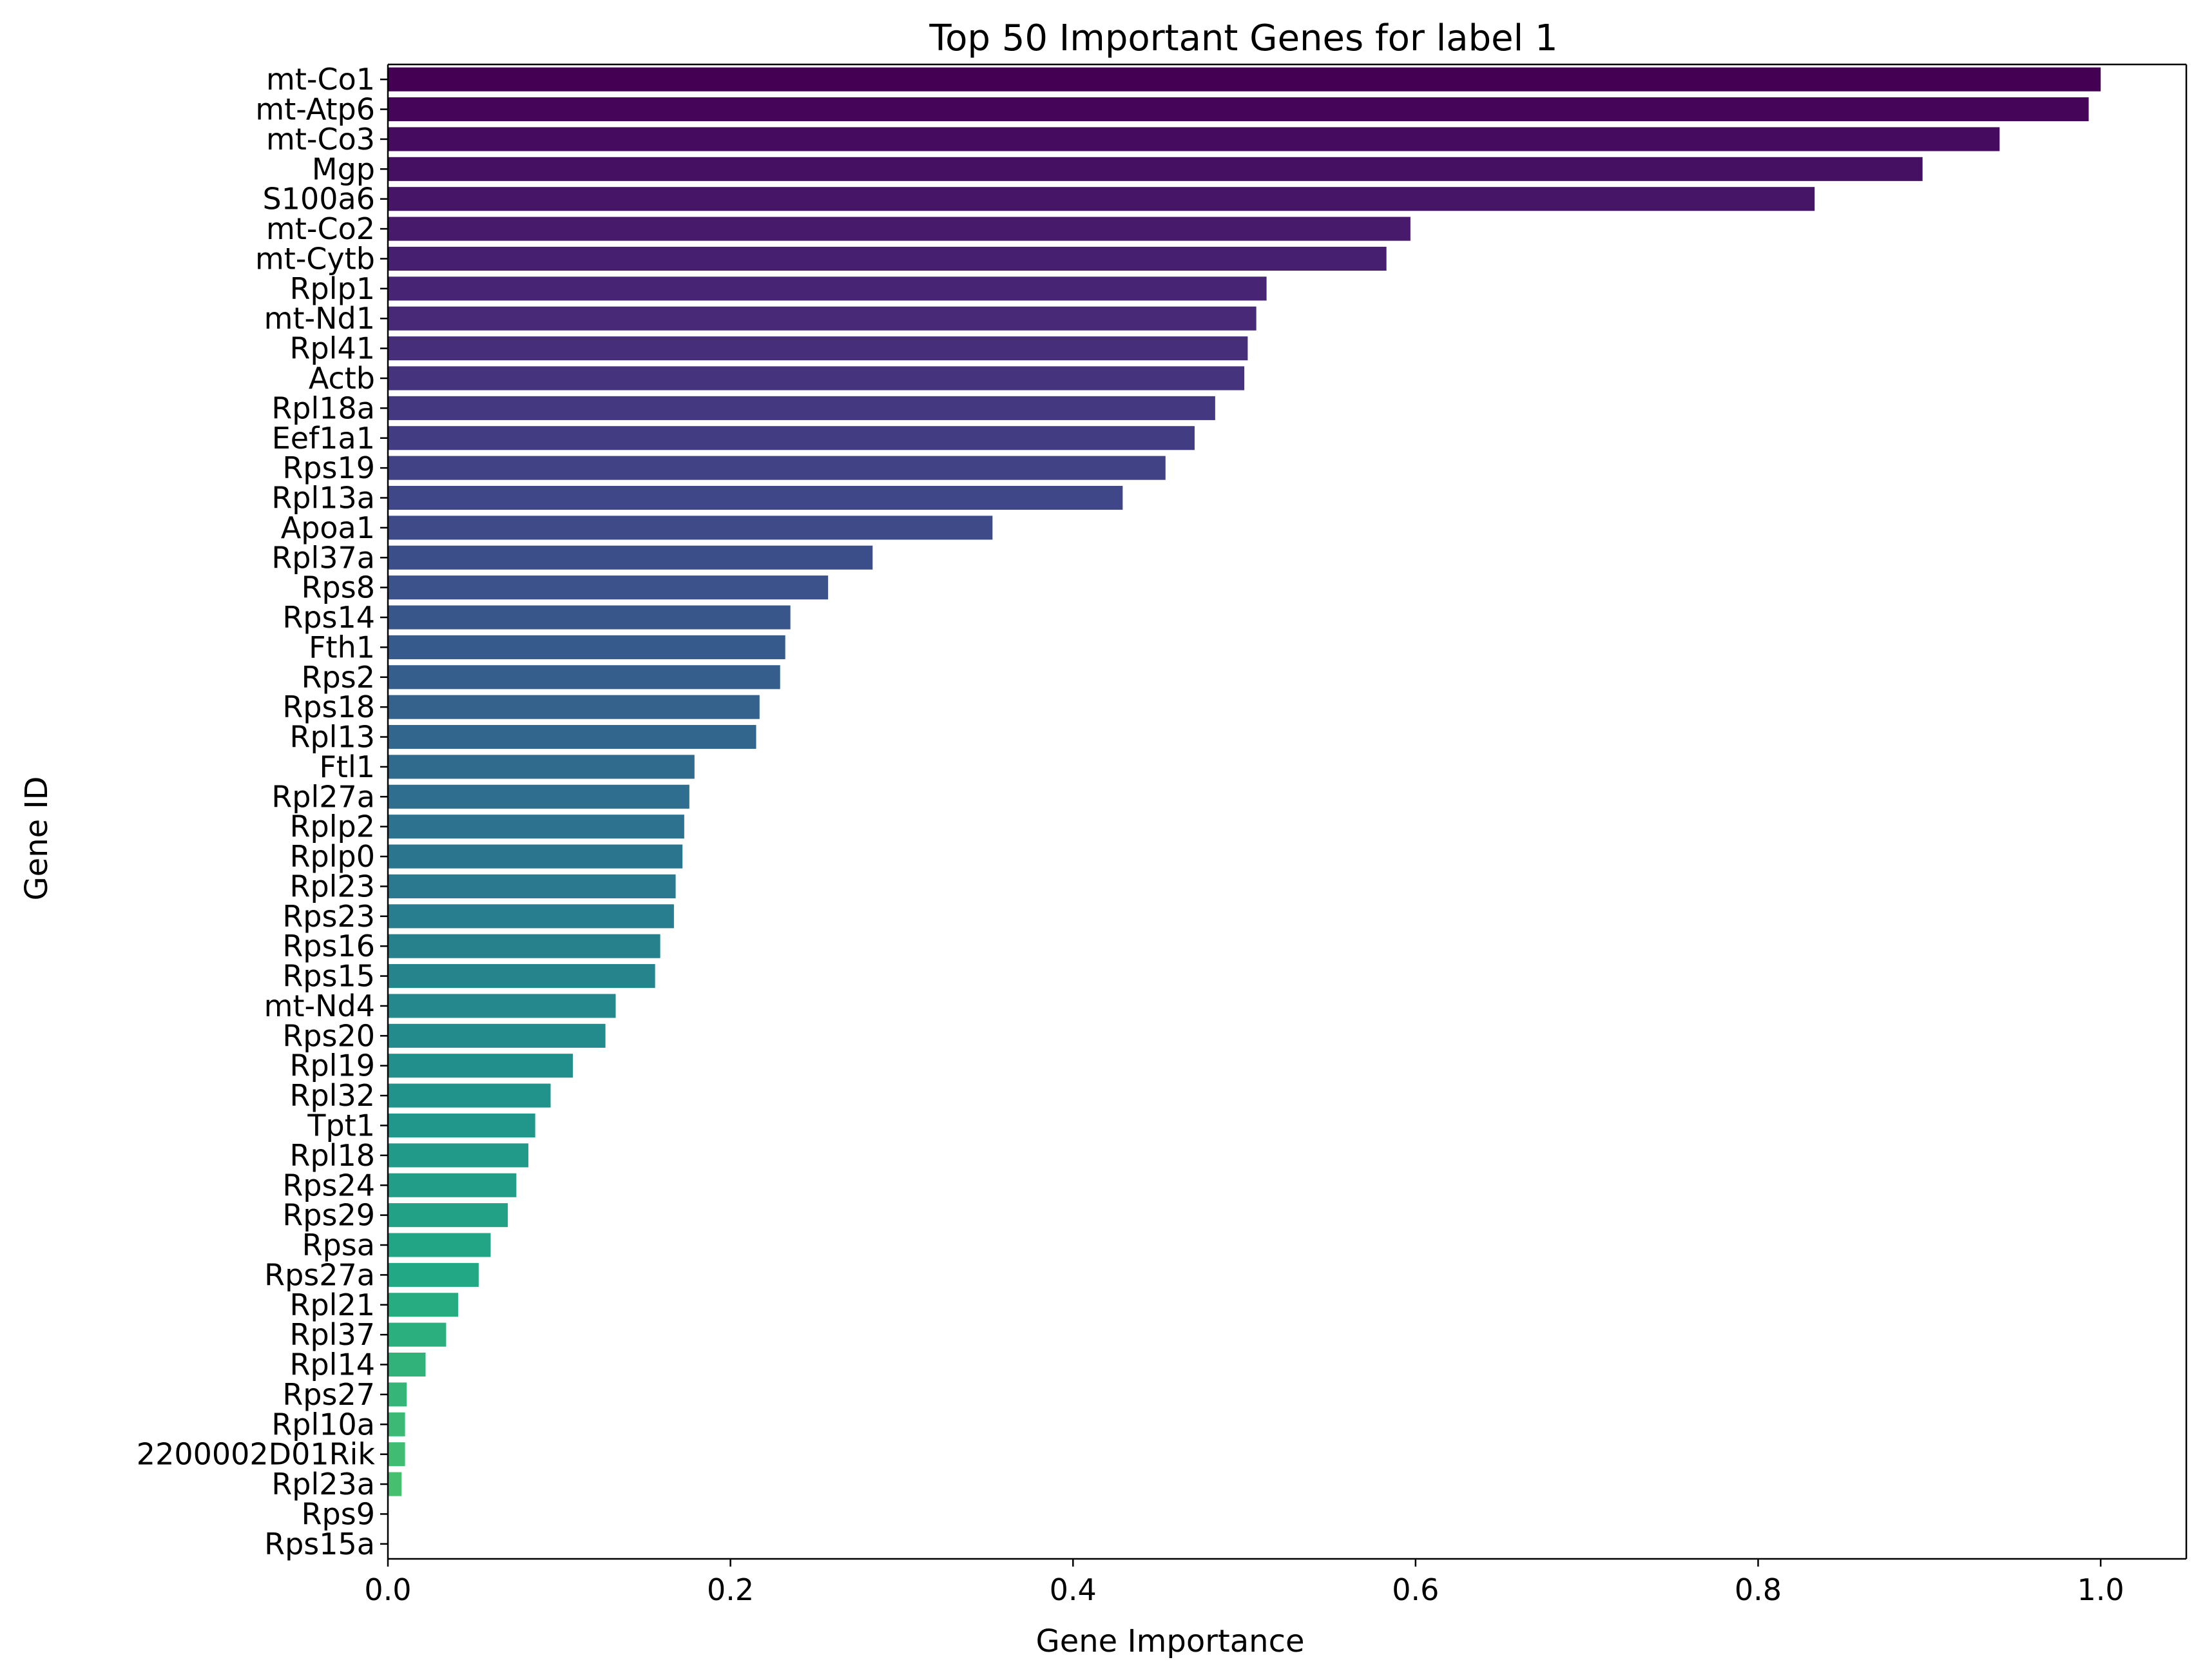 This screenshot has width=2205, height=1680. What do you see at coordinates (690, 528) in the screenshot?
I see `bar-Apoa1` at bounding box center [690, 528].